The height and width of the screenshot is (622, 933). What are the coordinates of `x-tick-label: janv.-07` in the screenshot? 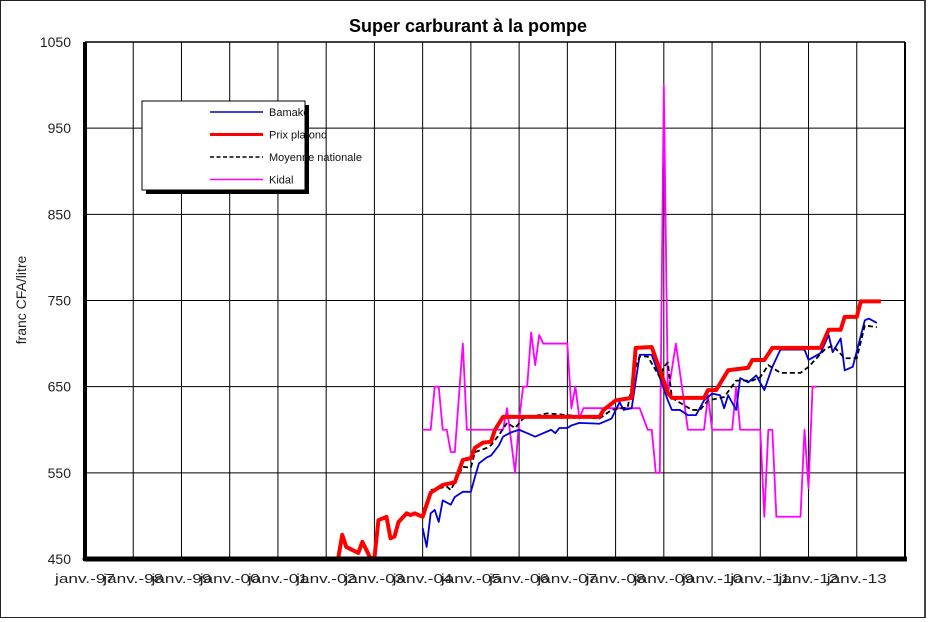 It's located at (566, 578).